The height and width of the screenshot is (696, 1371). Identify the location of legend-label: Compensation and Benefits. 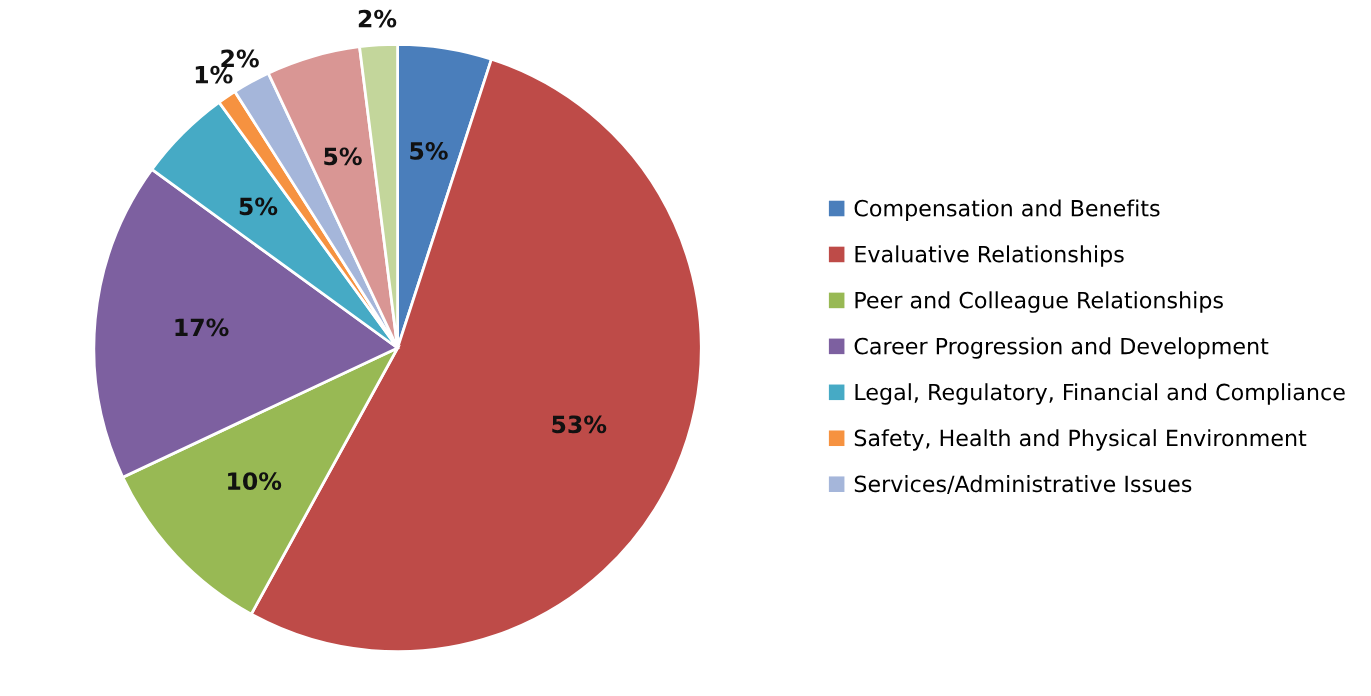
(1007, 210).